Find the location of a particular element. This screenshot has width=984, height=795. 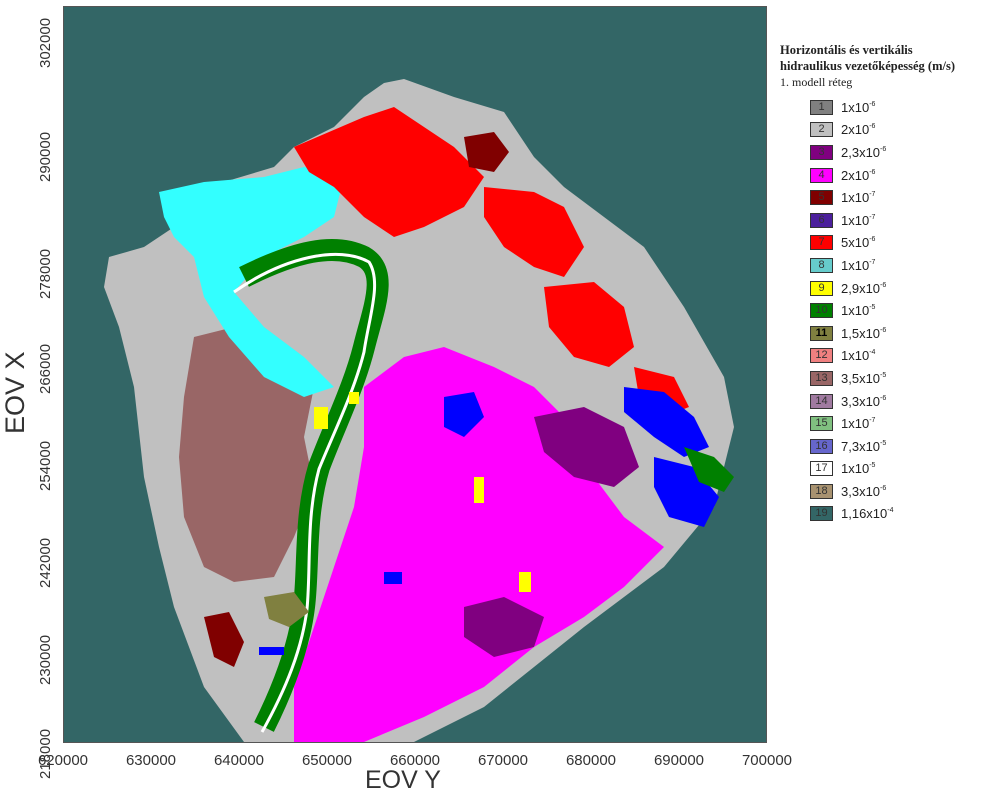

zone-13-block is located at coordinates (246, 454).